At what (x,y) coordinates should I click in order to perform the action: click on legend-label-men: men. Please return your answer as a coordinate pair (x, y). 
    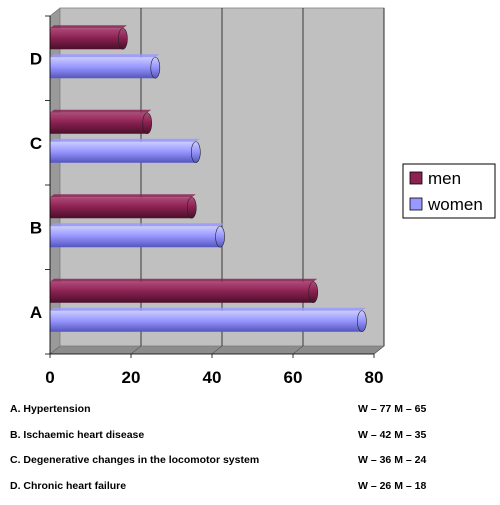
    Looking at the image, I should click on (444, 178).